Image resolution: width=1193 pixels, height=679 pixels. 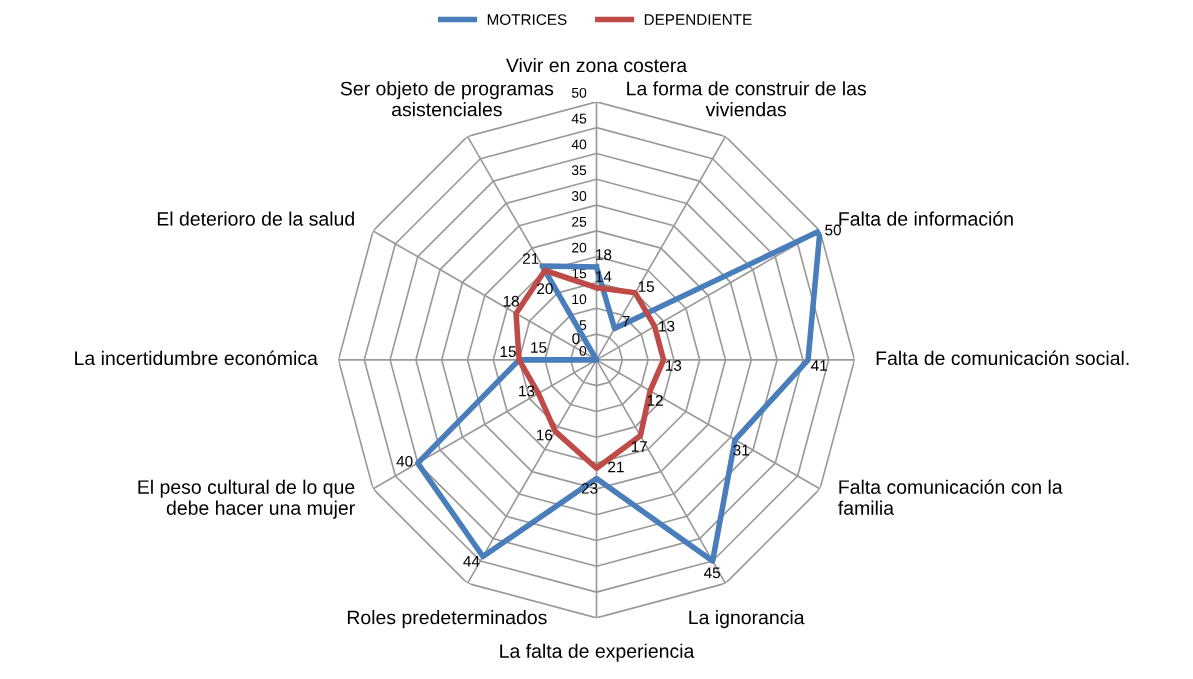 I want to click on spoke-label: El peso cultural de lo que debe hacer una mujer, so click(x=246, y=499).